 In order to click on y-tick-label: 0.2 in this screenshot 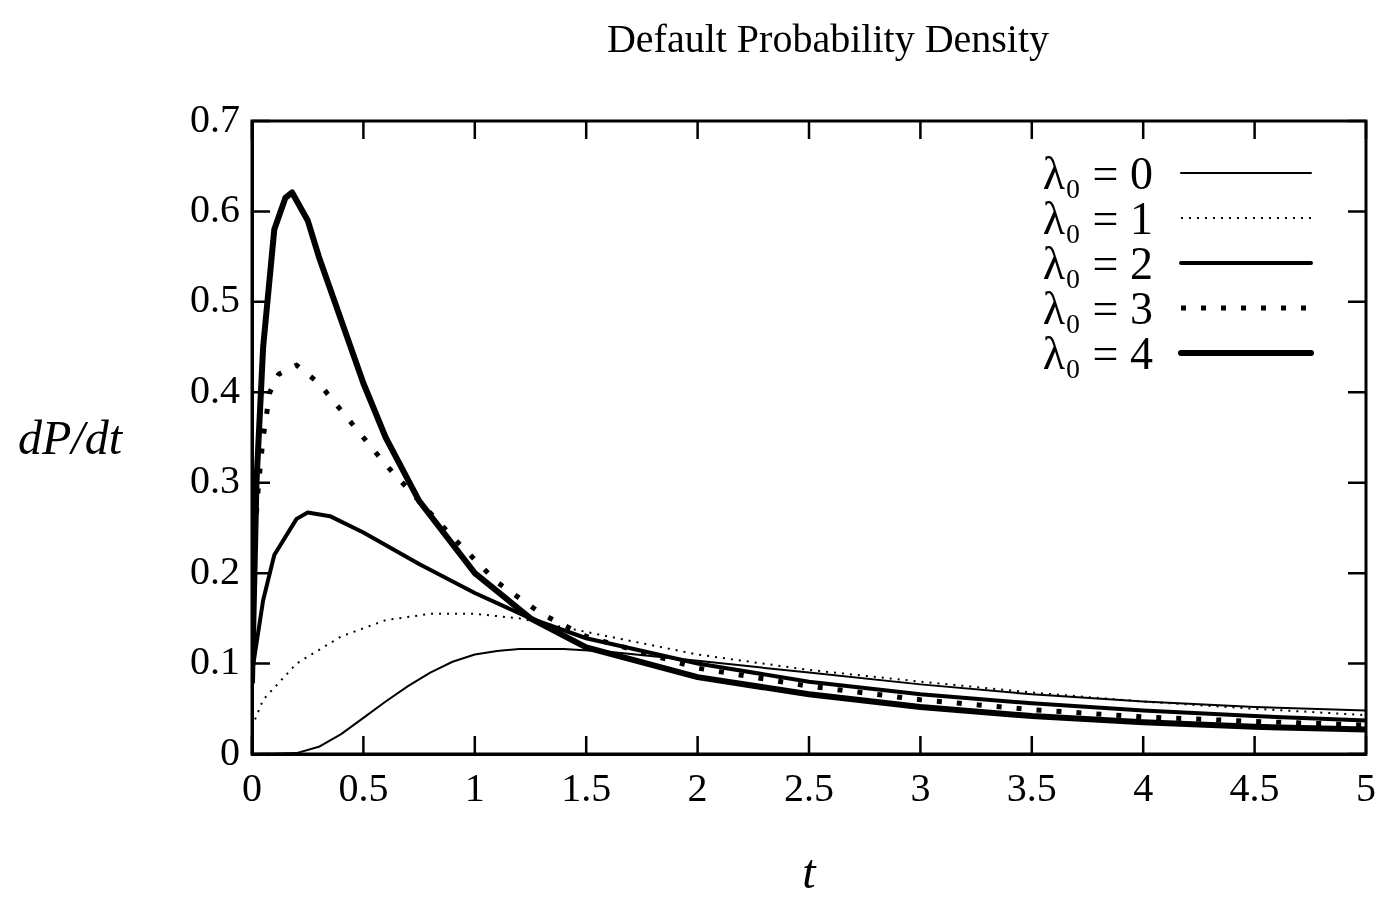, I will do `click(215, 570)`.